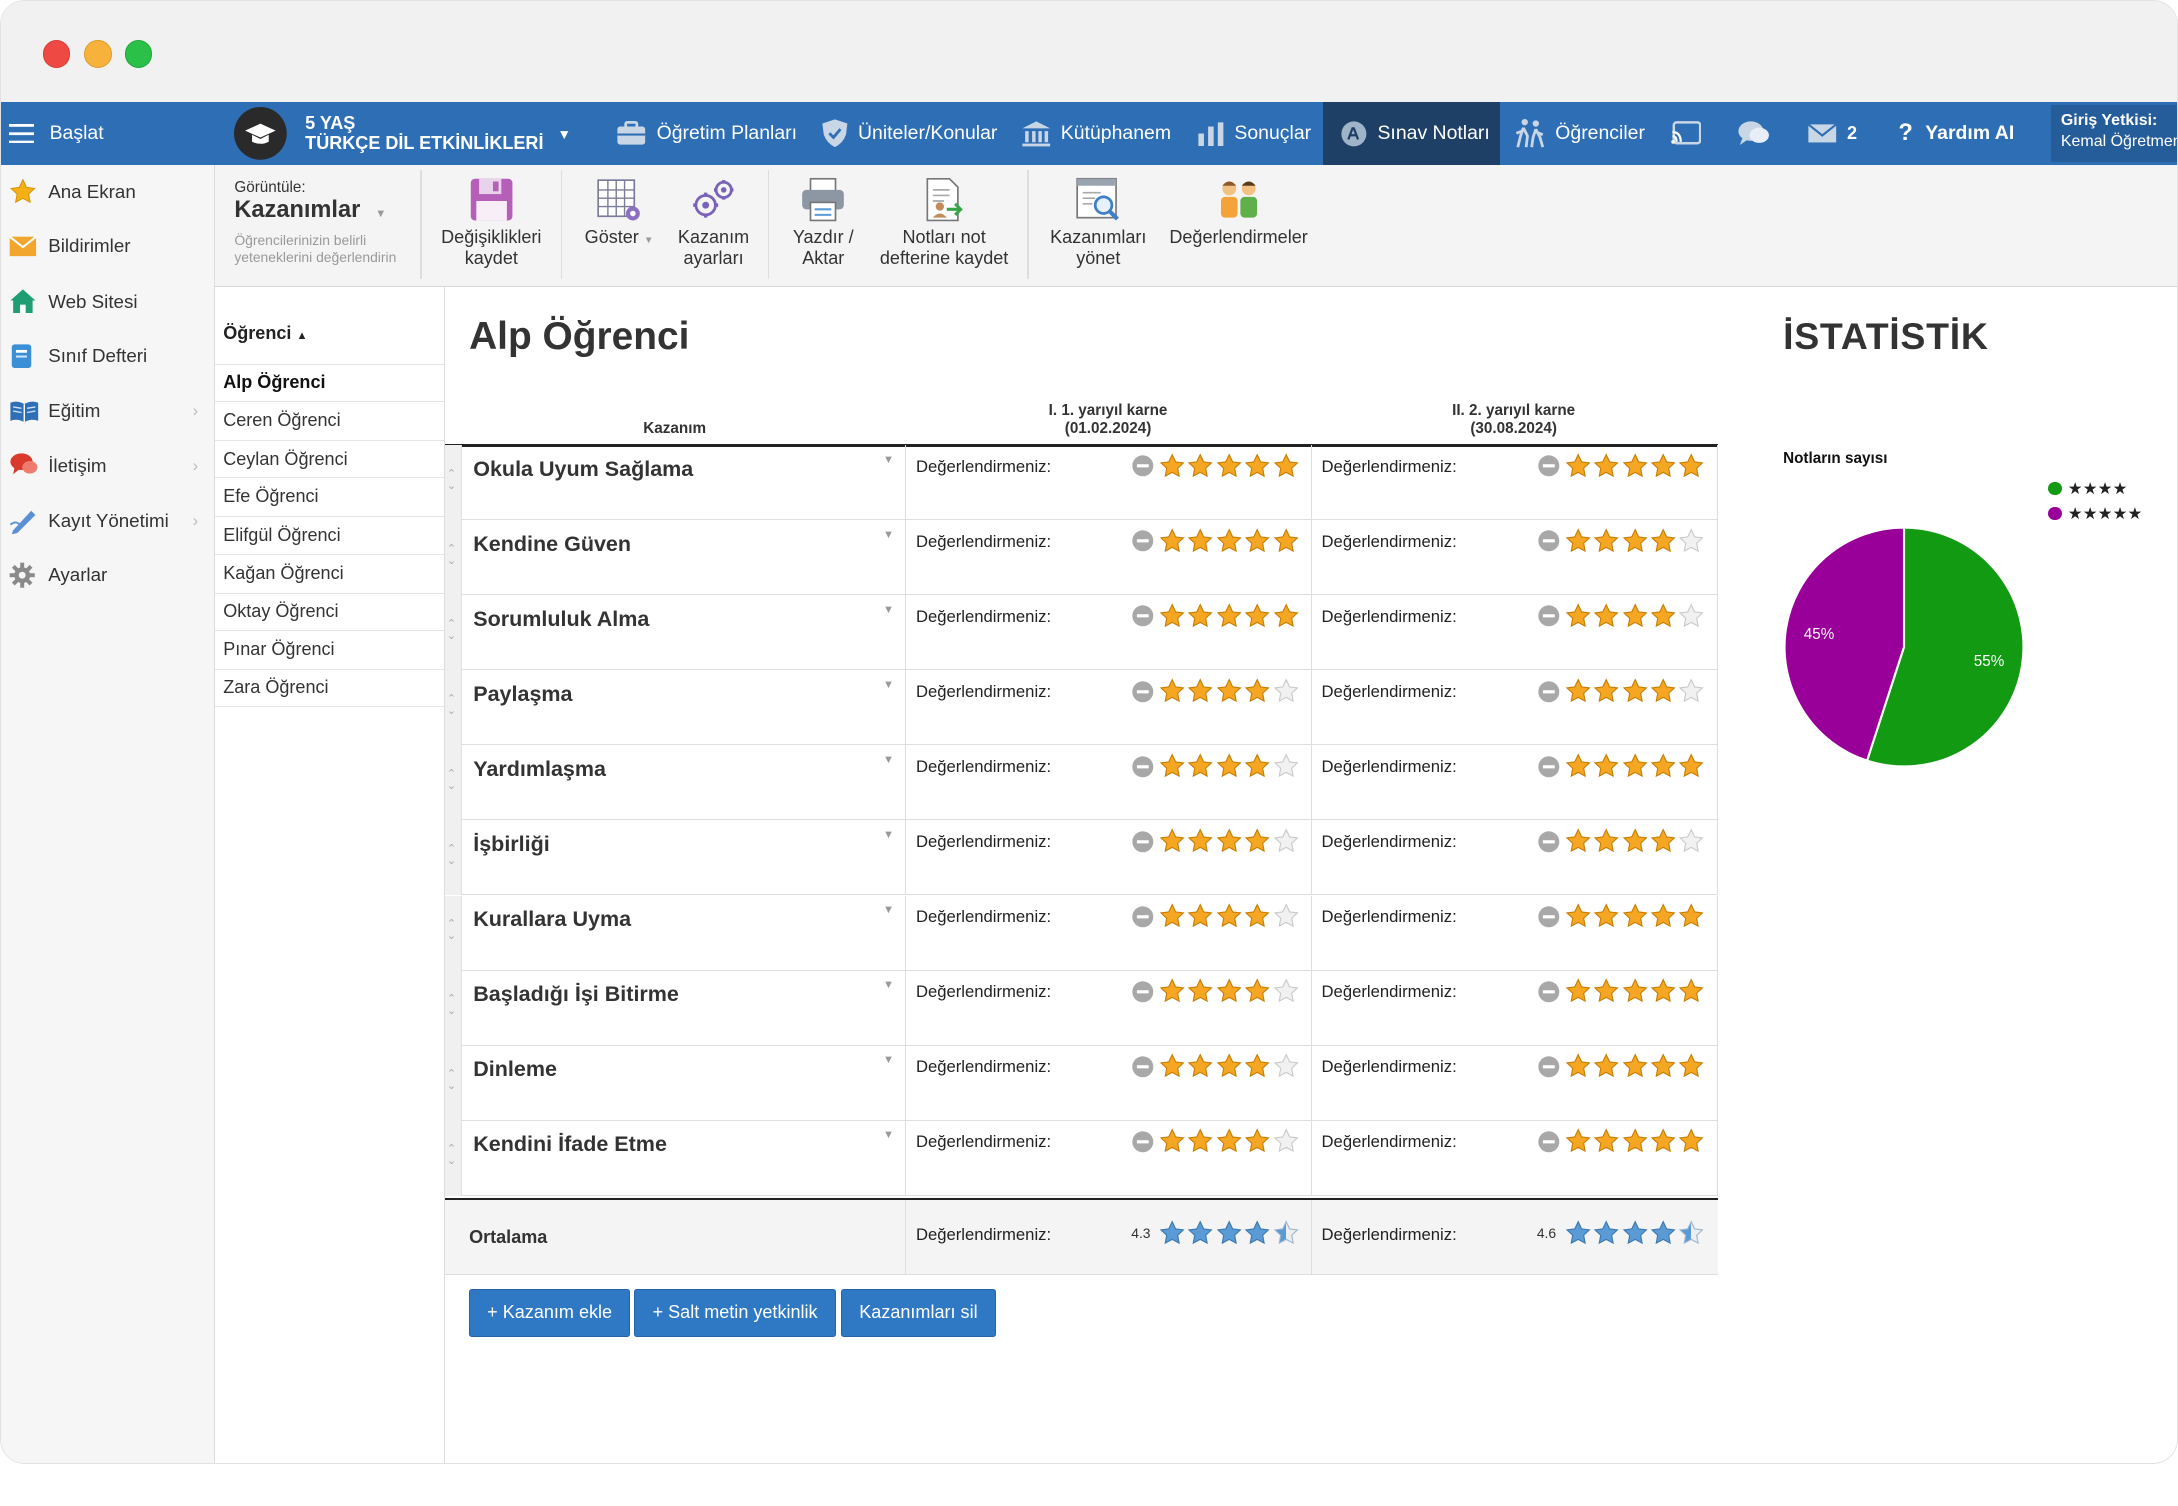 The height and width of the screenshot is (1506, 2178). Describe the element at coordinates (108, 302) in the screenshot. I see `sidebar-item-website: Web Sitesi` at that location.